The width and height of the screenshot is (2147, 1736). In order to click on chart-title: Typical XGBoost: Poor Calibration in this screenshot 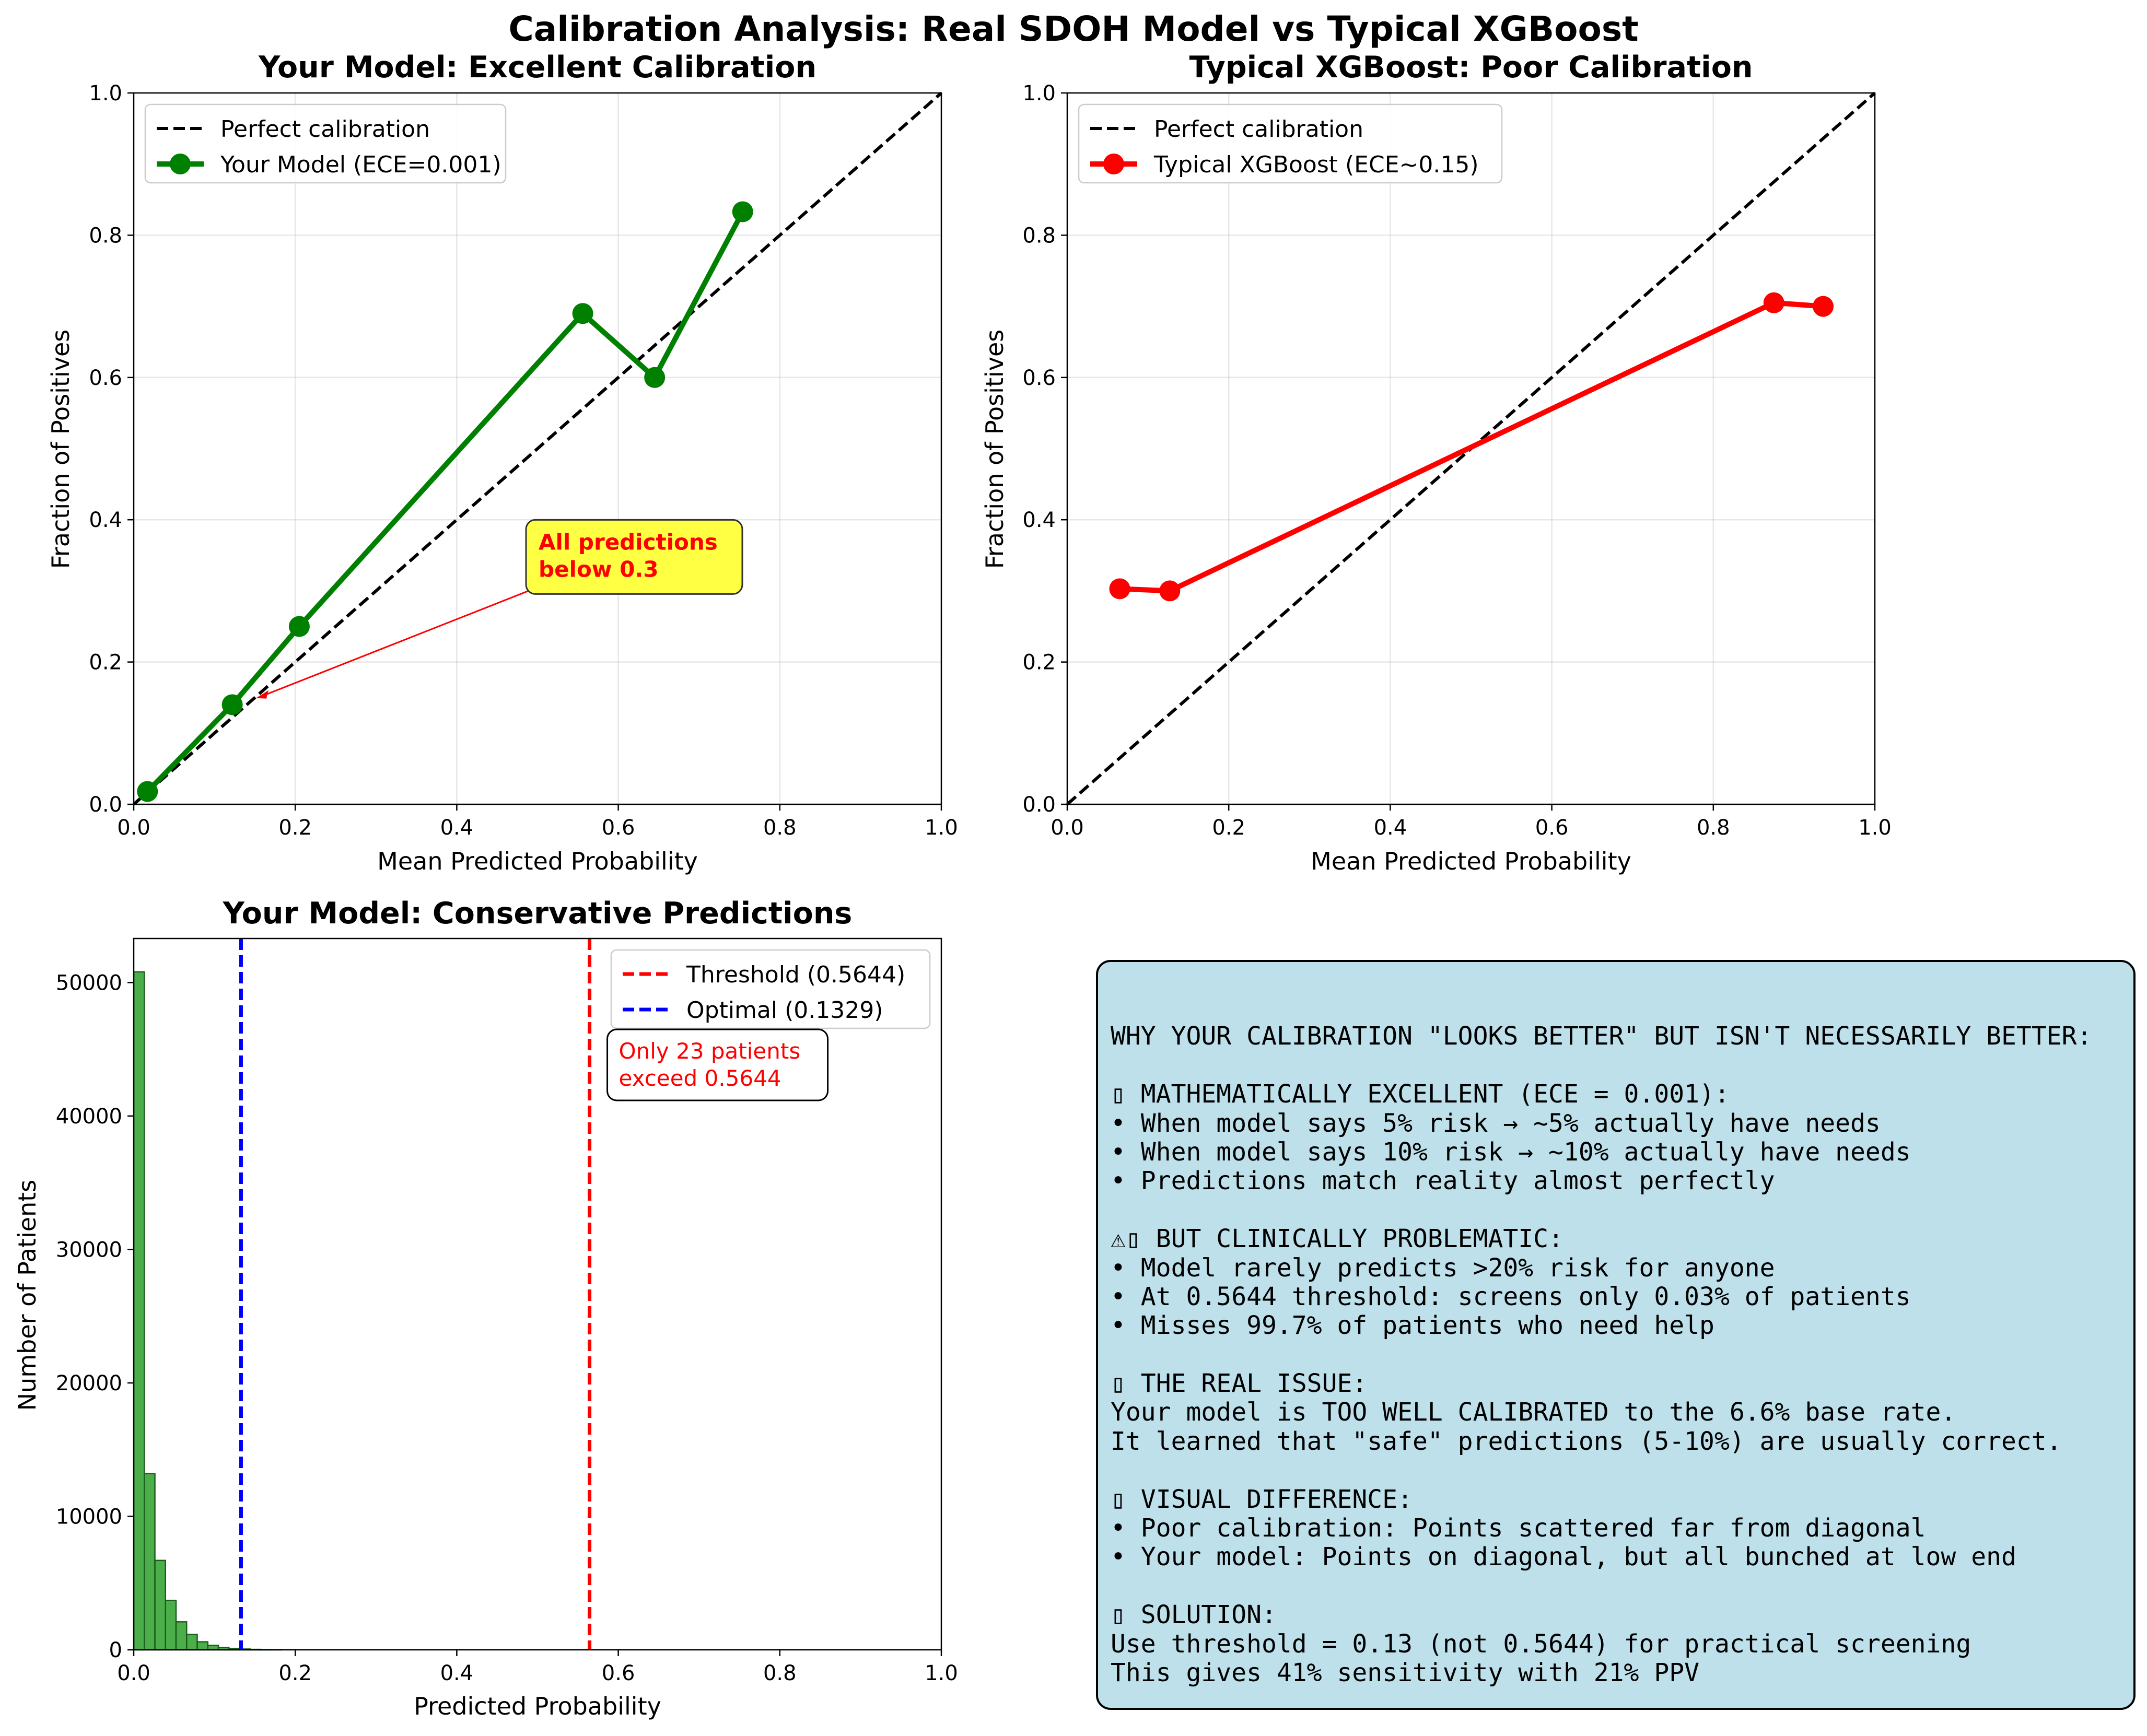, I will do `click(1471, 67)`.